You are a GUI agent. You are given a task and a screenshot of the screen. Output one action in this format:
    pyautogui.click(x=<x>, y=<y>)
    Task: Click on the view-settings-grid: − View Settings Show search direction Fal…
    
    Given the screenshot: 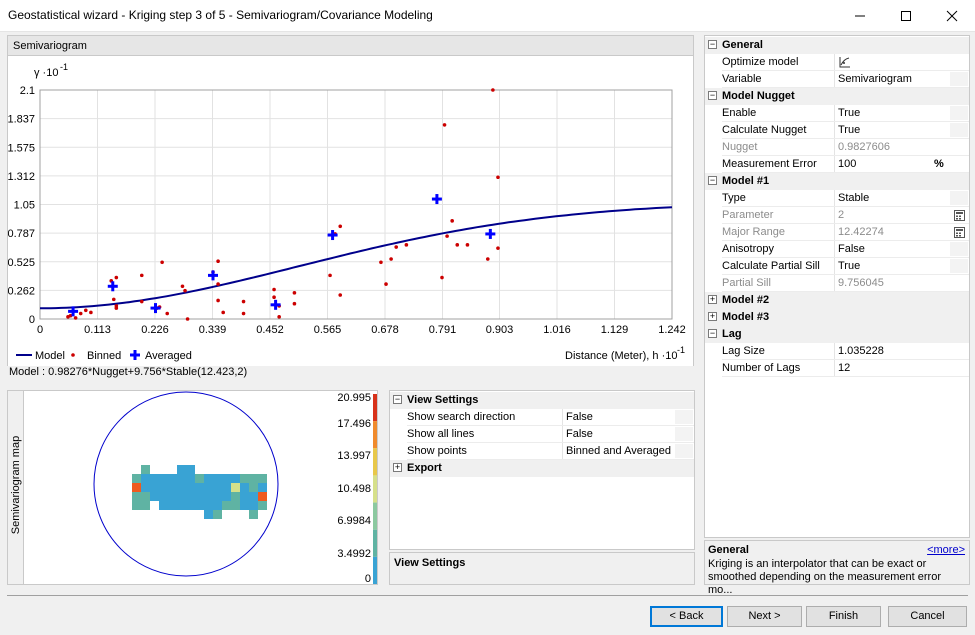 What is the action you would take?
    pyautogui.click(x=542, y=470)
    